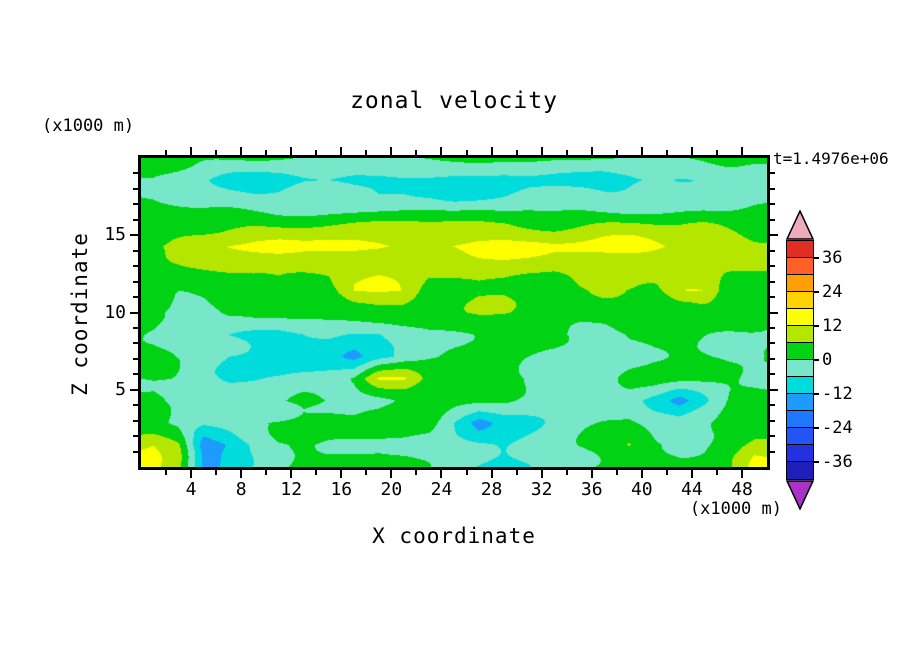  I want to click on colorbar-label: 12, so click(832, 326).